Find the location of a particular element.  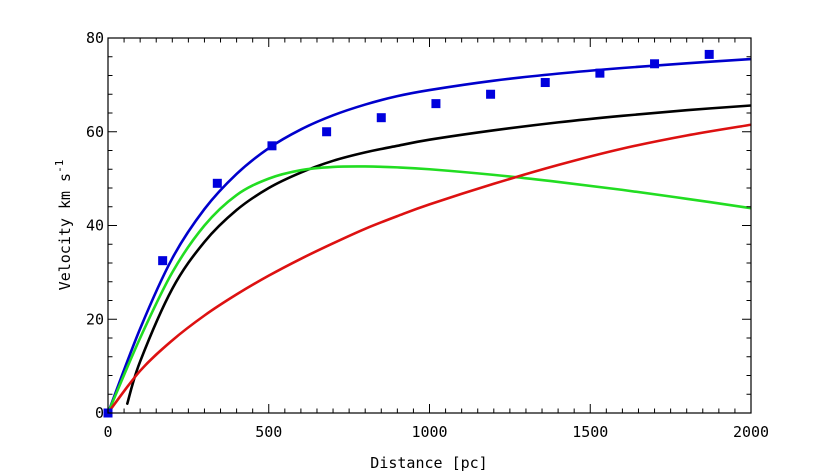

y-tick-label: 20 is located at coordinates (95, 319).